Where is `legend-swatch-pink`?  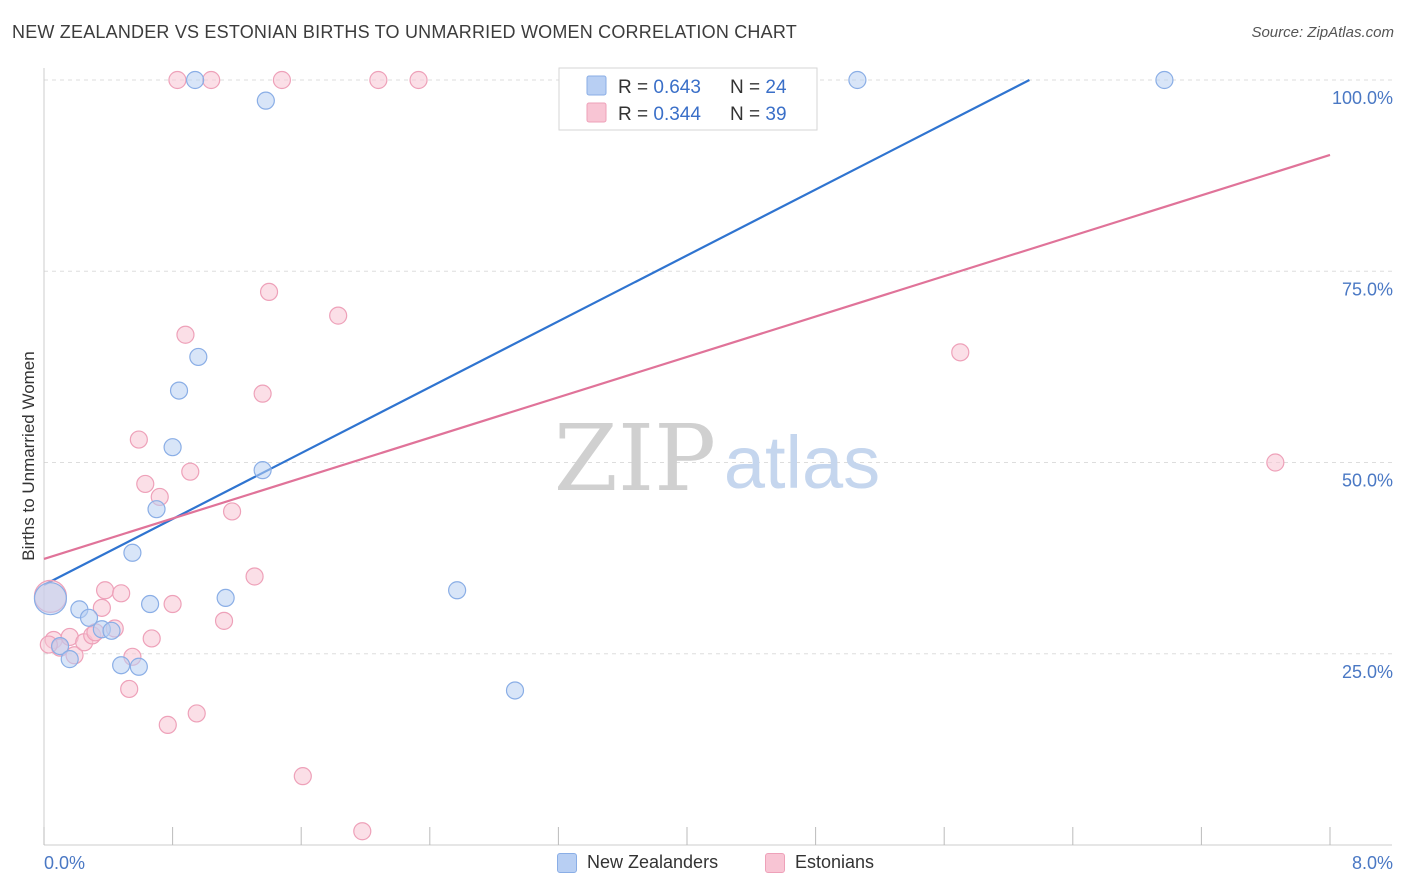 legend-swatch-pink is located at coordinates (596, 112).